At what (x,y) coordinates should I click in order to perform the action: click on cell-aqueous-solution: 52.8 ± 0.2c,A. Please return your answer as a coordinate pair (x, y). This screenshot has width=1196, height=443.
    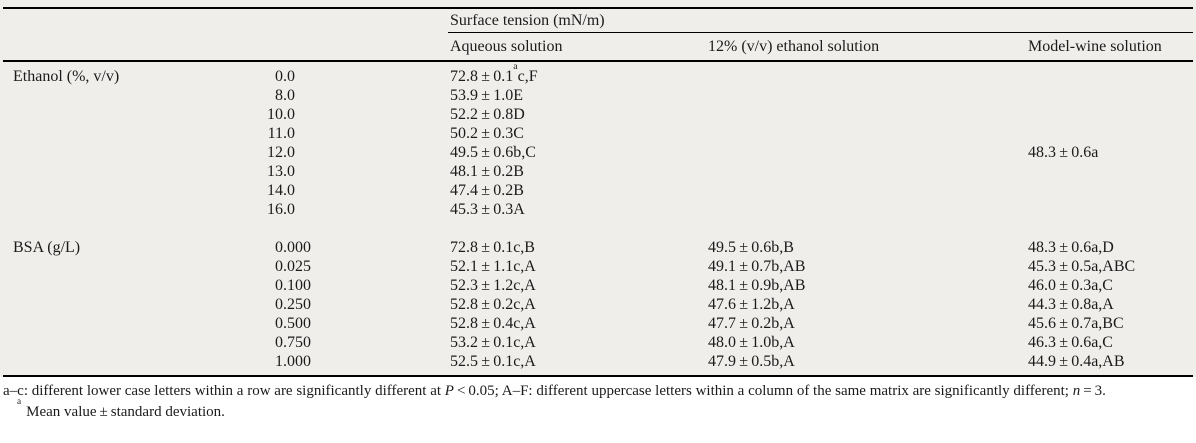
    Looking at the image, I should click on (493, 304).